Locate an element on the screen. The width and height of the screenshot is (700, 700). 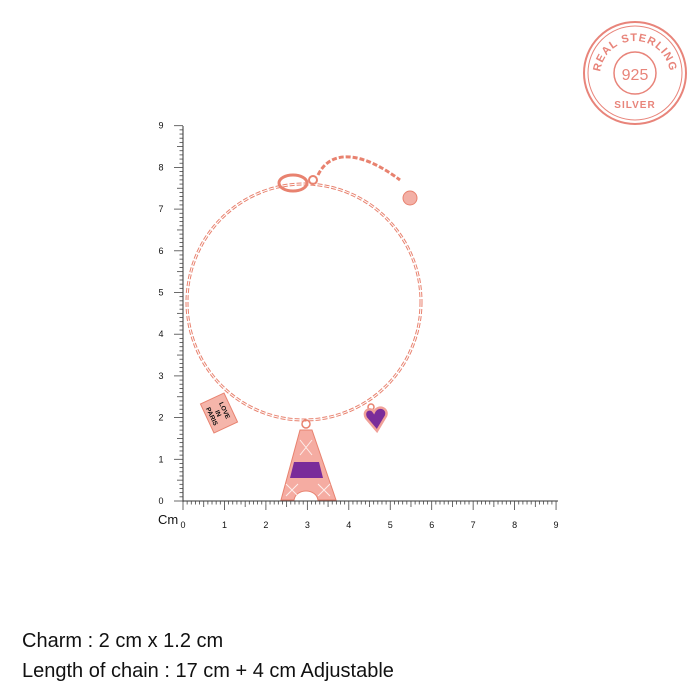
stamp-center-text: 925 is located at coordinates (635, 75).